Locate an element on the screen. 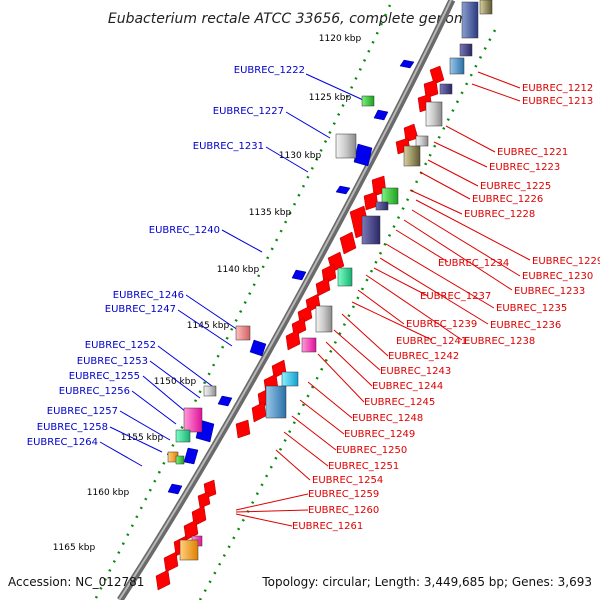  gene-label-reverse: EUBREC_1226 is located at coordinates (507, 199).